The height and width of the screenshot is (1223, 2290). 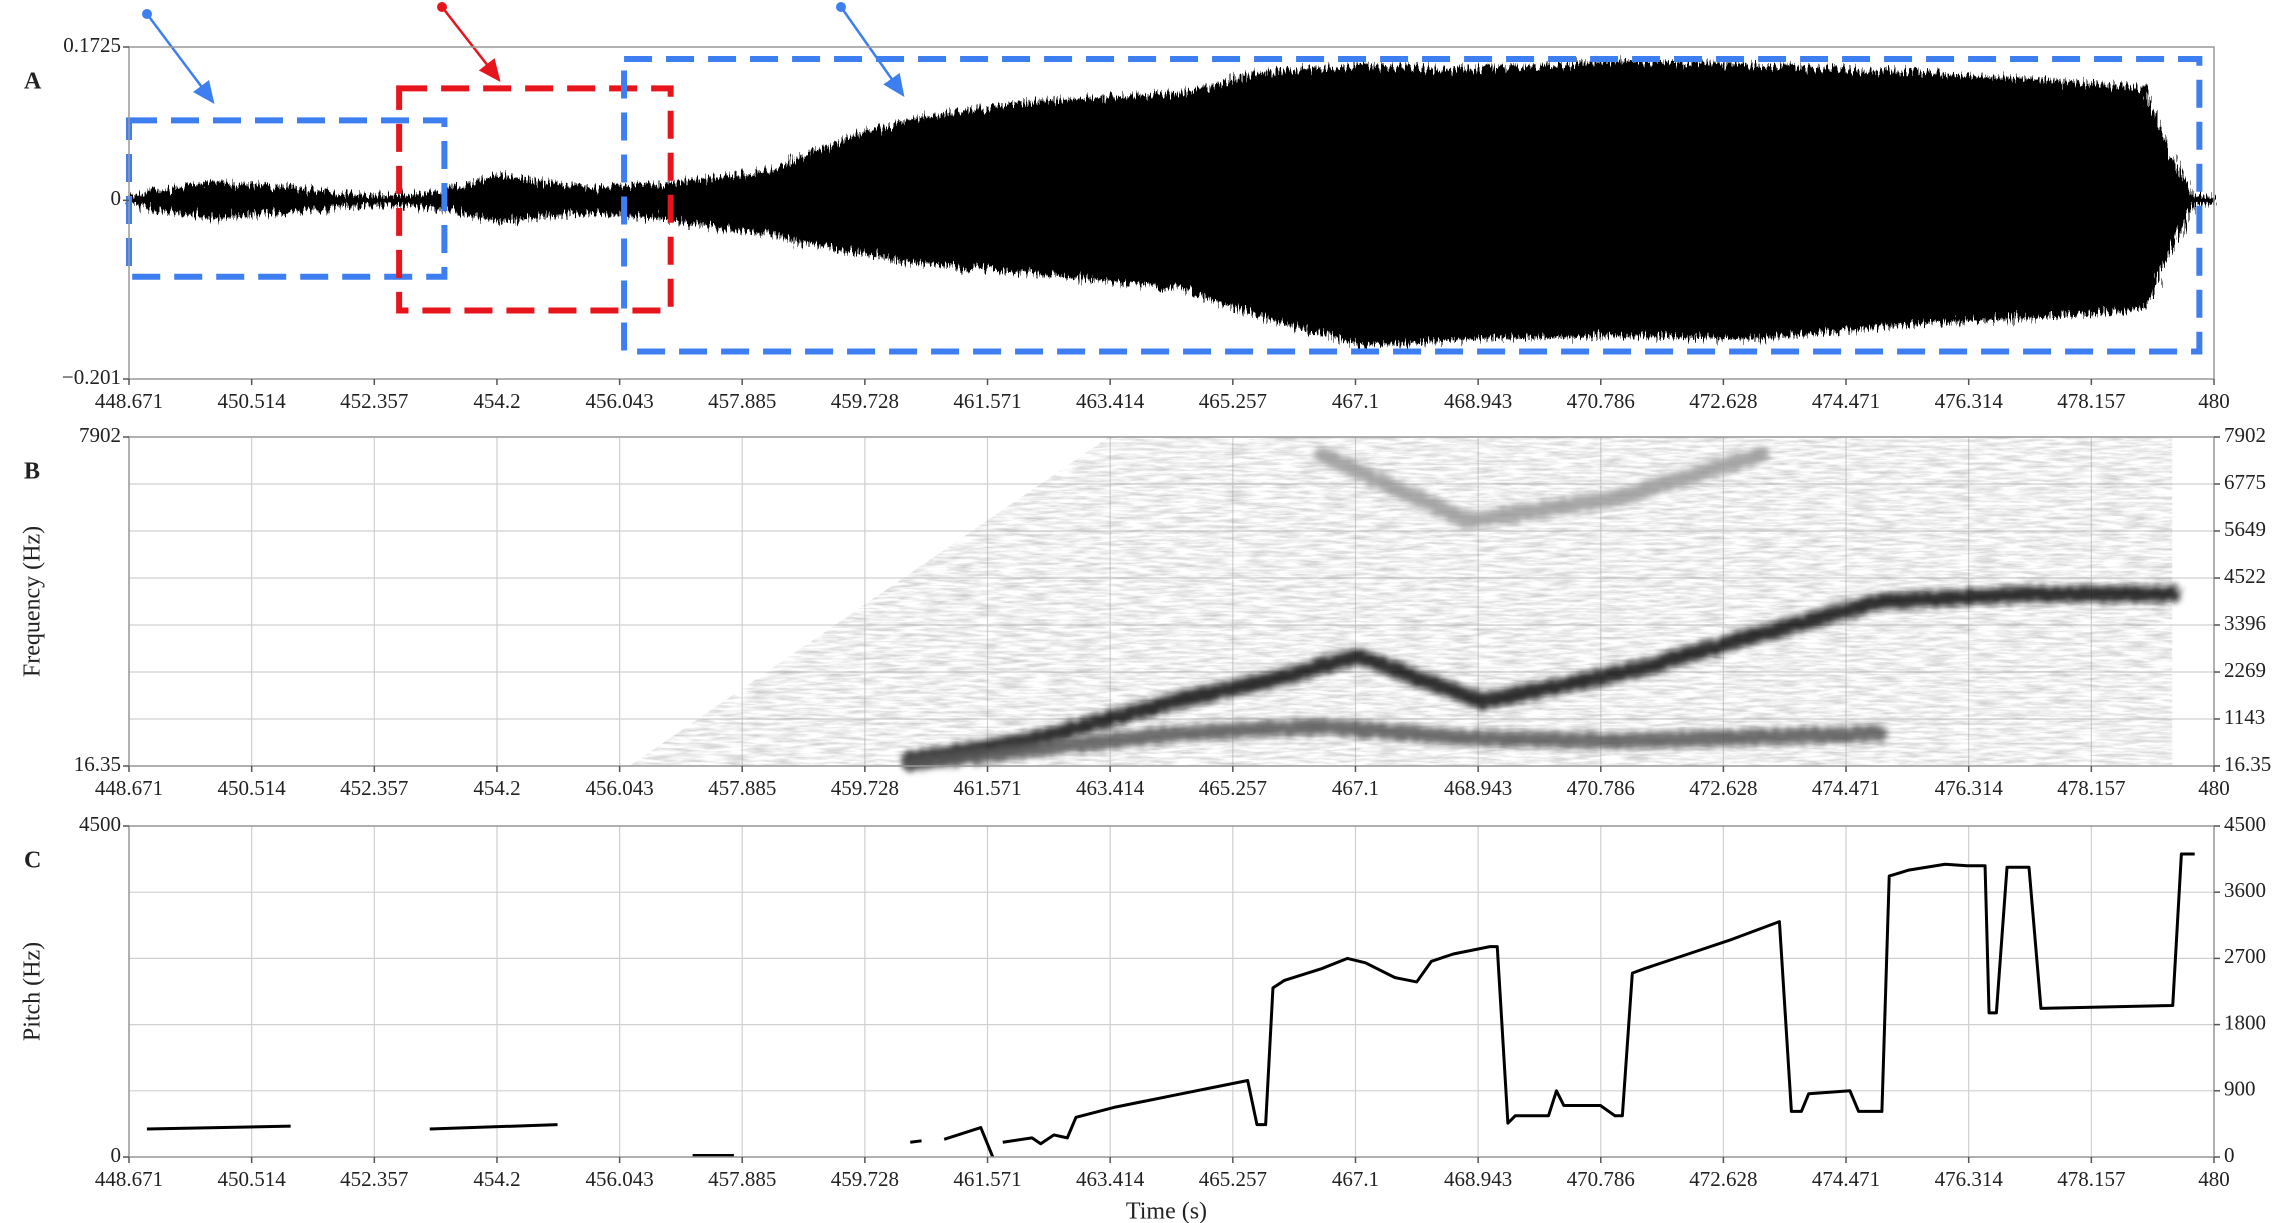 What do you see at coordinates (2244, 717) in the screenshot?
I see `y2-tick-label: 1143` at bounding box center [2244, 717].